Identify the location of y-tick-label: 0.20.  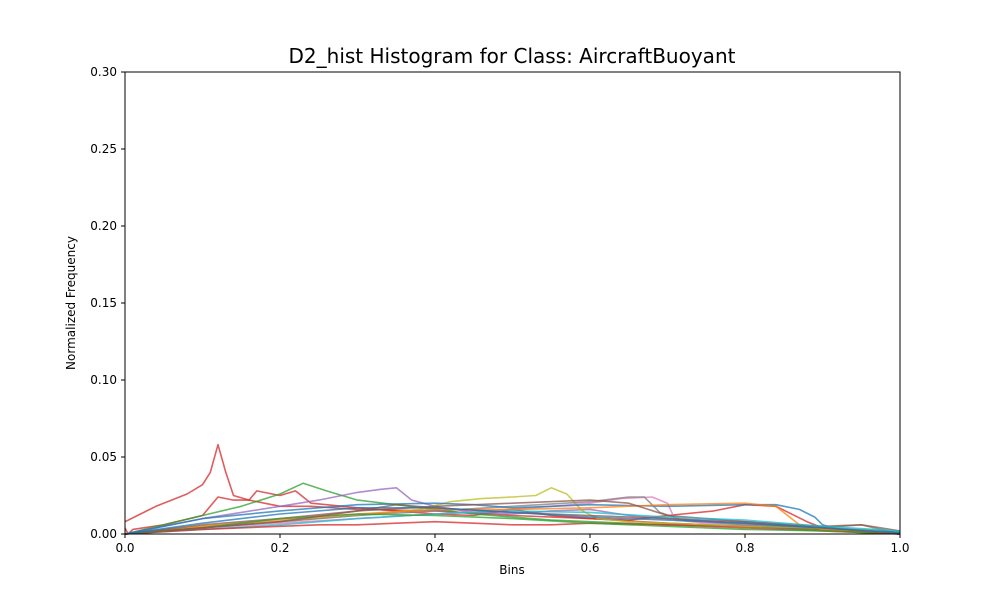
(103, 226).